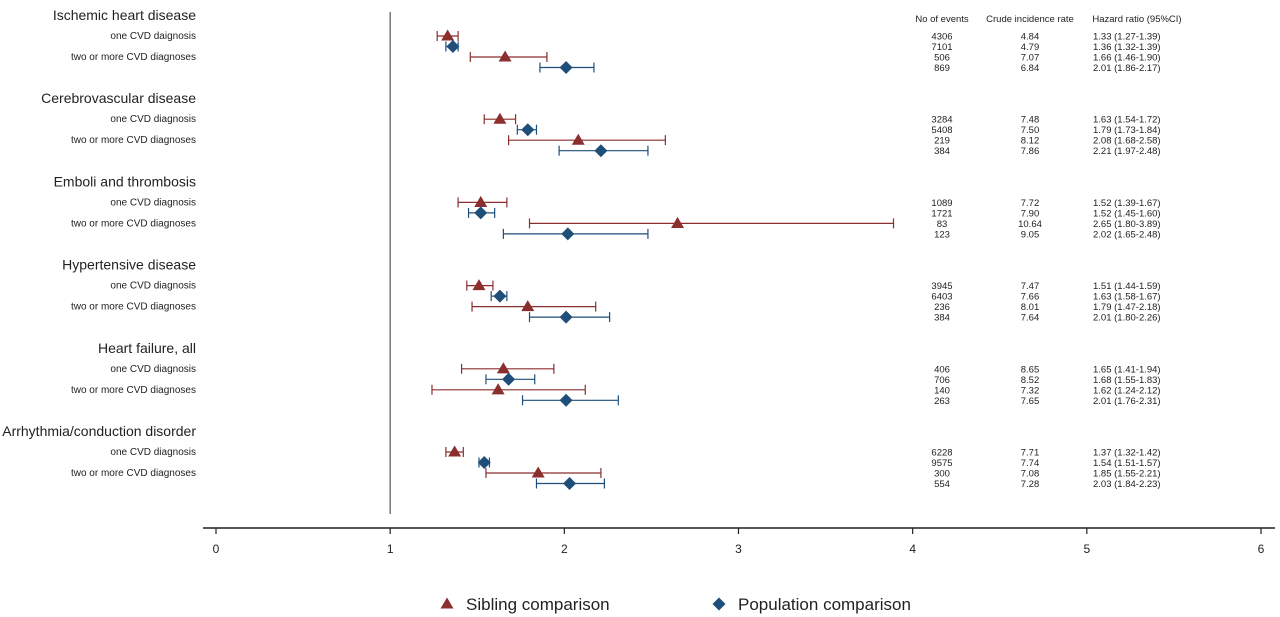 This screenshot has height=617, width=1280. Describe the element at coordinates (941, 213) in the screenshot. I see `events-cell: 1721` at that location.